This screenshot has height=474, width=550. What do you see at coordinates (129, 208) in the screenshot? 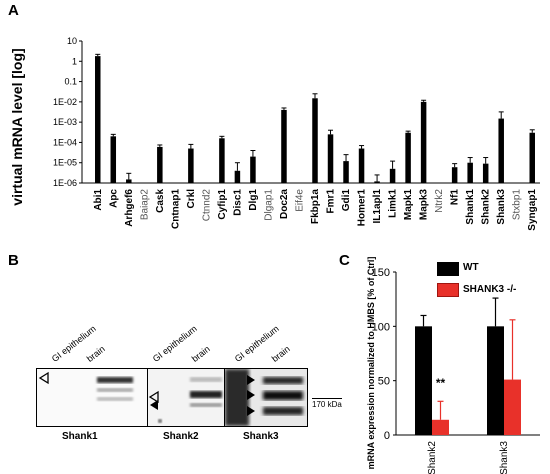
I see `x-tick-label: Arhgef6` at bounding box center [129, 208].